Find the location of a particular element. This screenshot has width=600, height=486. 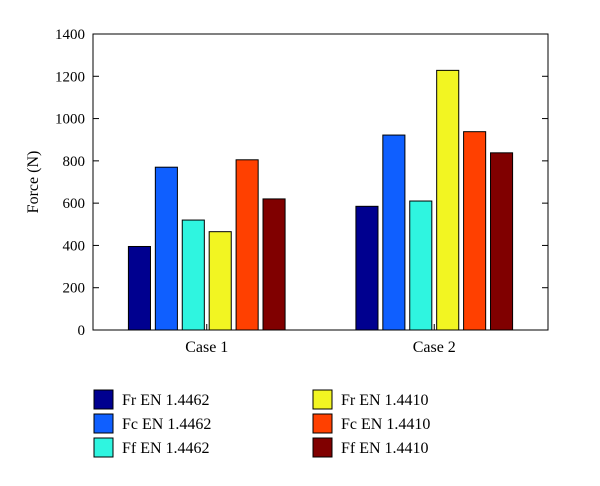

y-tick-label: 600 is located at coordinates (74, 204).